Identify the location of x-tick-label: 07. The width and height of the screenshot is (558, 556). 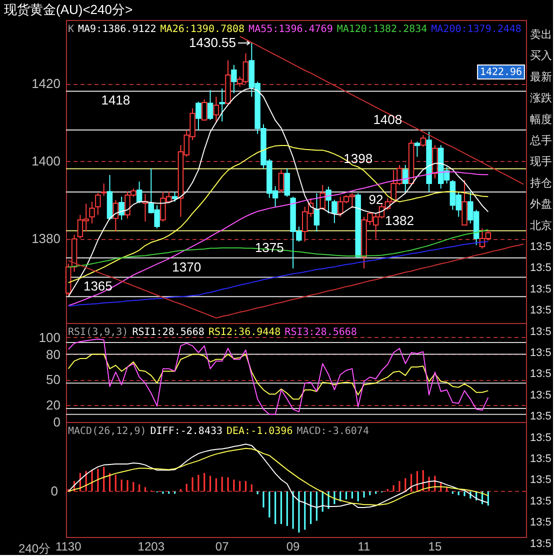
(222, 547).